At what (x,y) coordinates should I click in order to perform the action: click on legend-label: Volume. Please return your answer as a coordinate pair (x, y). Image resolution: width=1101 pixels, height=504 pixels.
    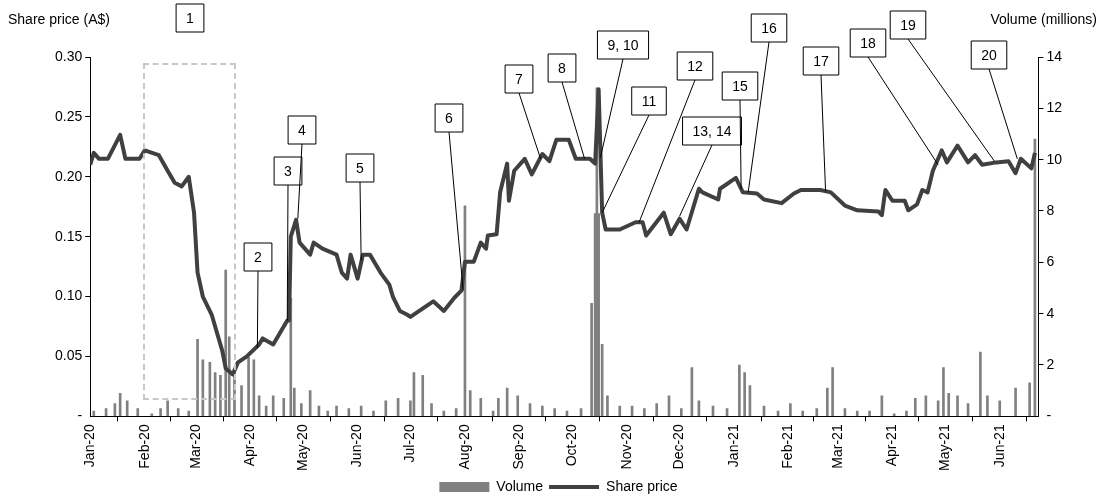
    Looking at the image, I should click on (520, 485).